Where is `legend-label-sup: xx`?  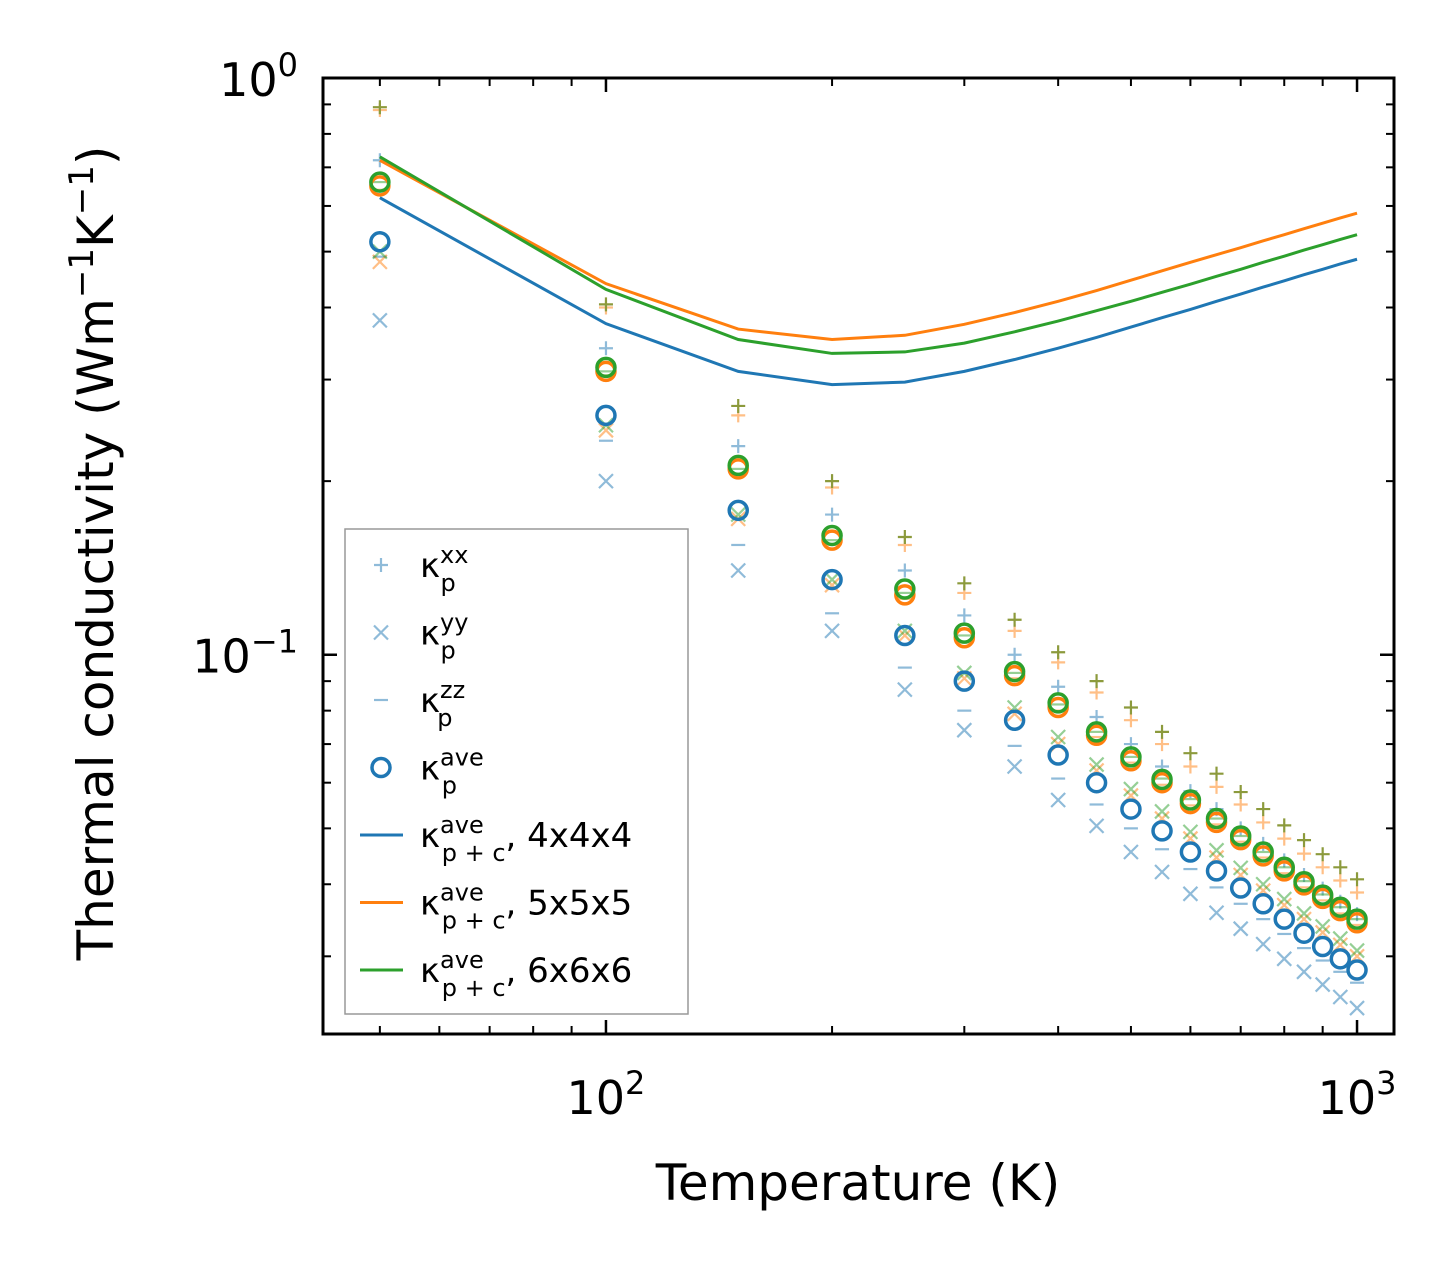 legend-label-sup: xx is located at coordinates (454, 555).